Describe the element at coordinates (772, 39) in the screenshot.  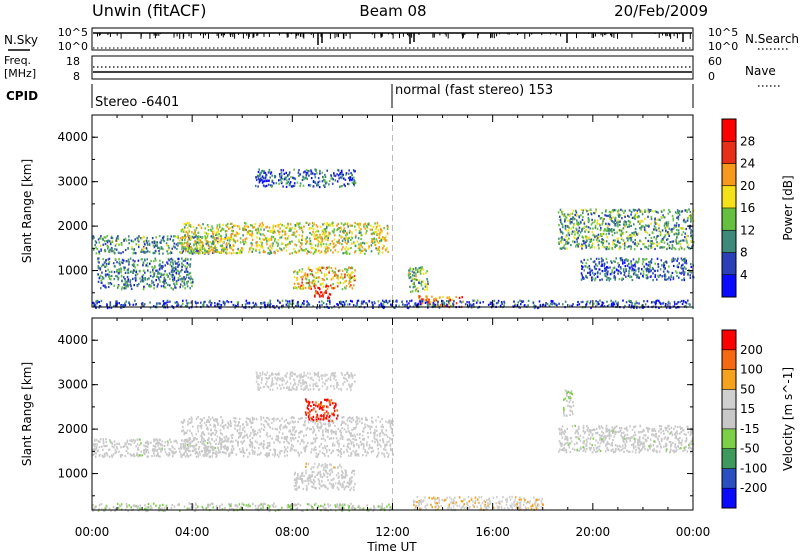
I see `search-label: N.Search` at that location.